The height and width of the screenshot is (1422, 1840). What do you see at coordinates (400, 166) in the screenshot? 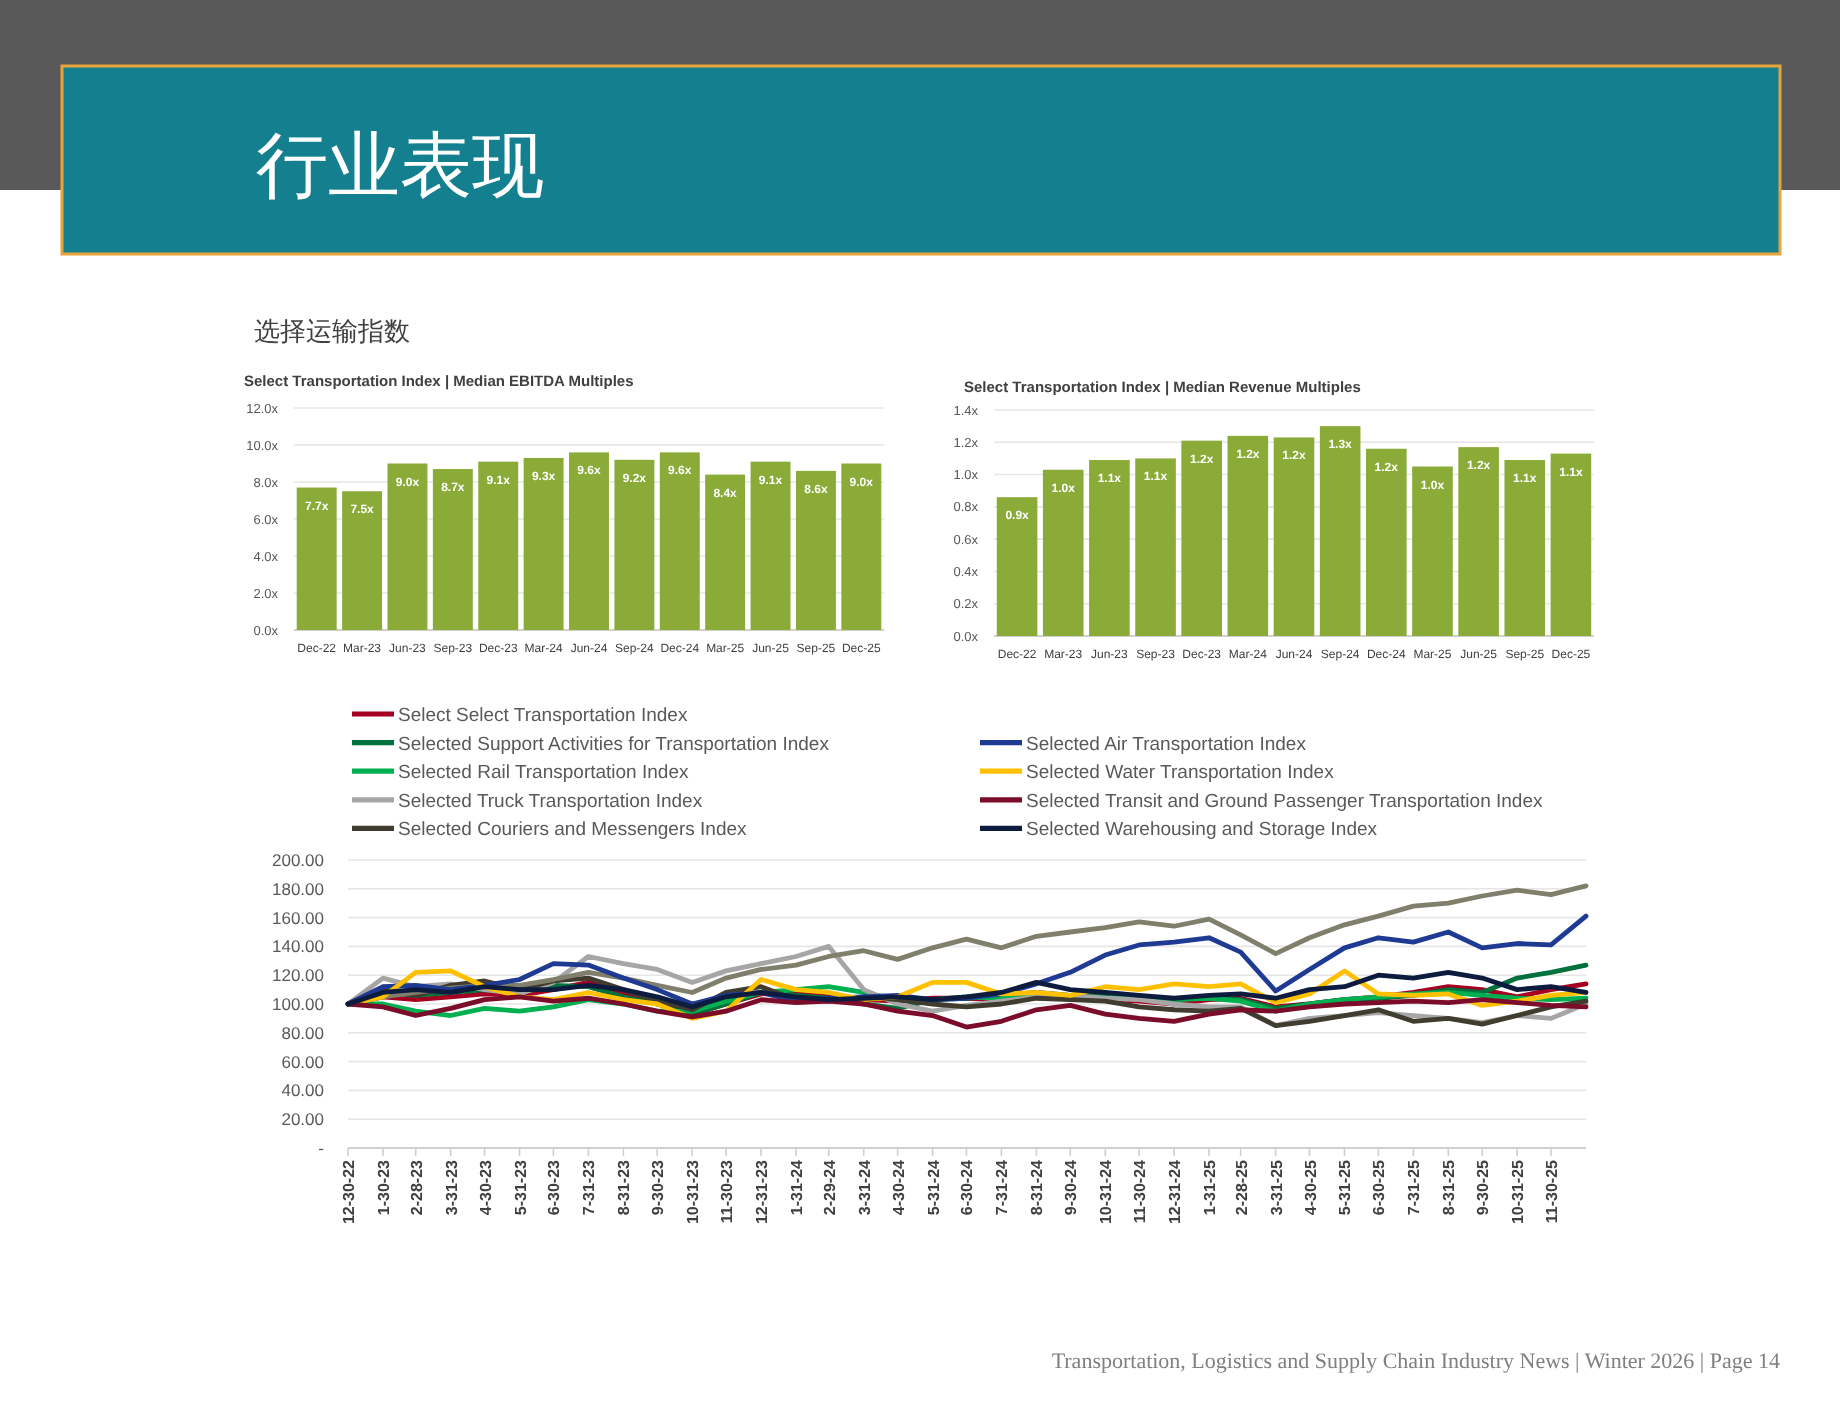
I see `text: 行业表现` at bounding box center [400, 166].